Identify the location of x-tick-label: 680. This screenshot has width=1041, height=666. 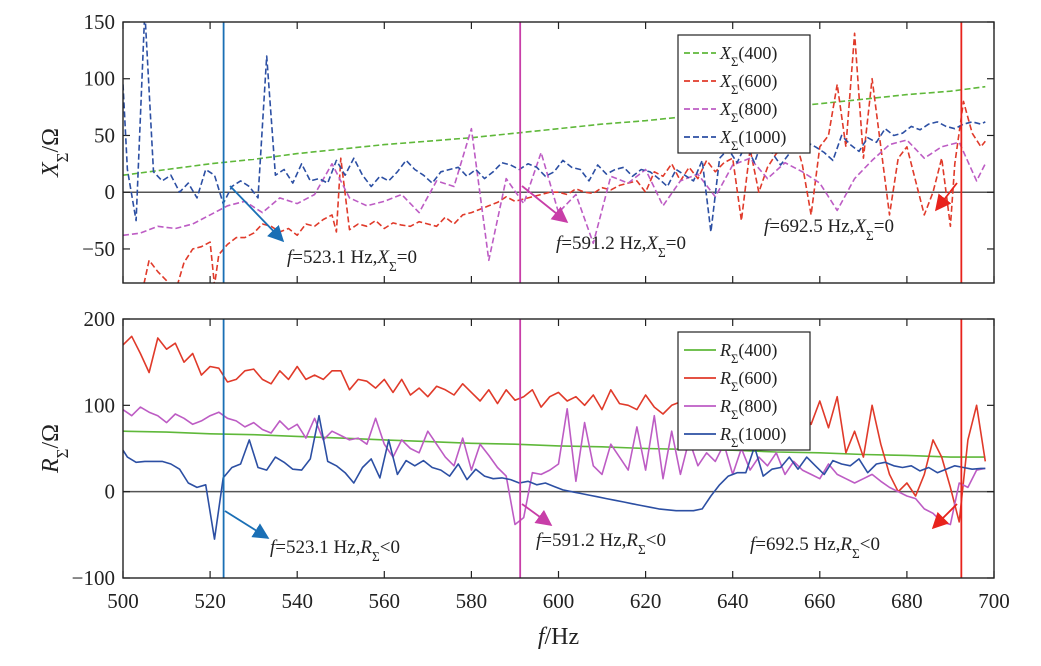
(907, 601).